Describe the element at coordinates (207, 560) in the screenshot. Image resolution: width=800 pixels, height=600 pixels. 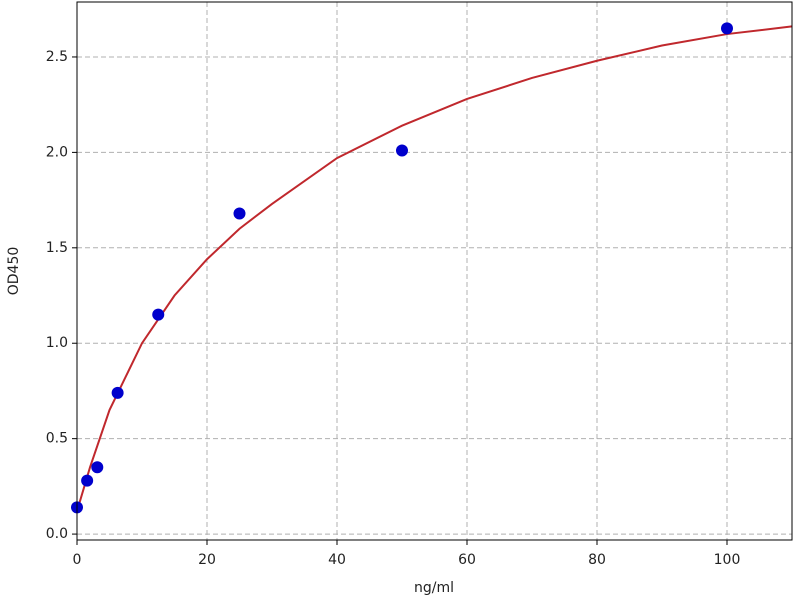
I see `x-tick-label: 20` at that location.